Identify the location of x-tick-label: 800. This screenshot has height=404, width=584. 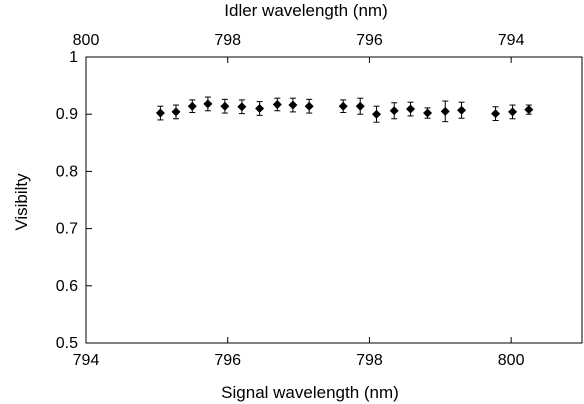
(511, 360).